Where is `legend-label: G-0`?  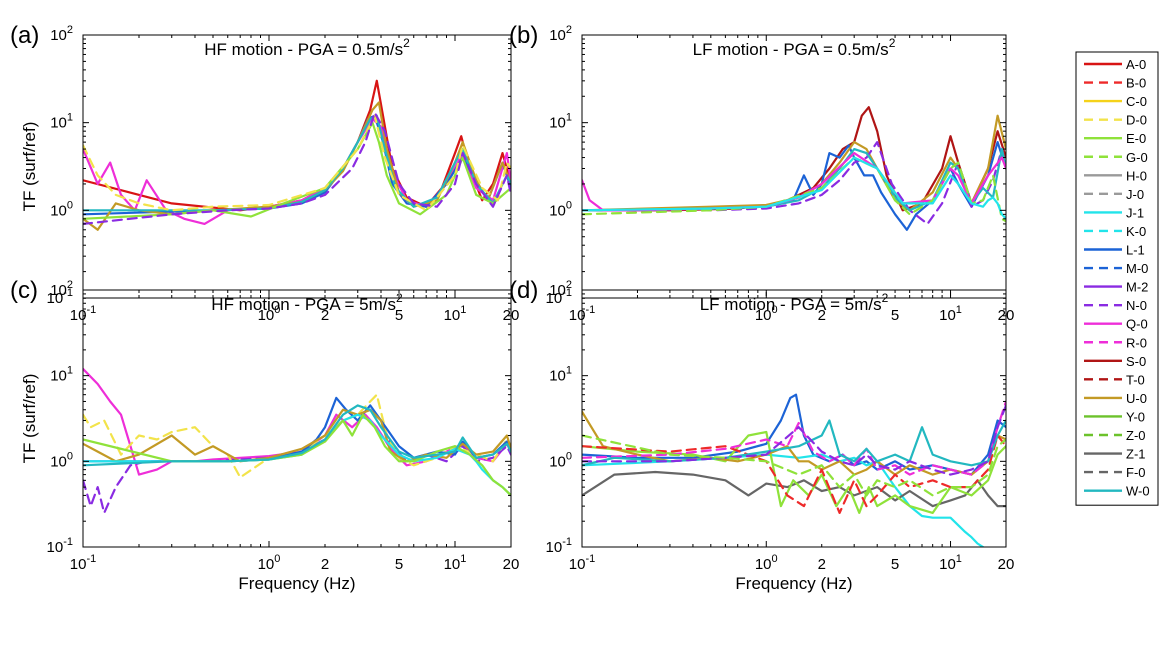 legend-label: G-0 is located at coordinates (1137, 157).